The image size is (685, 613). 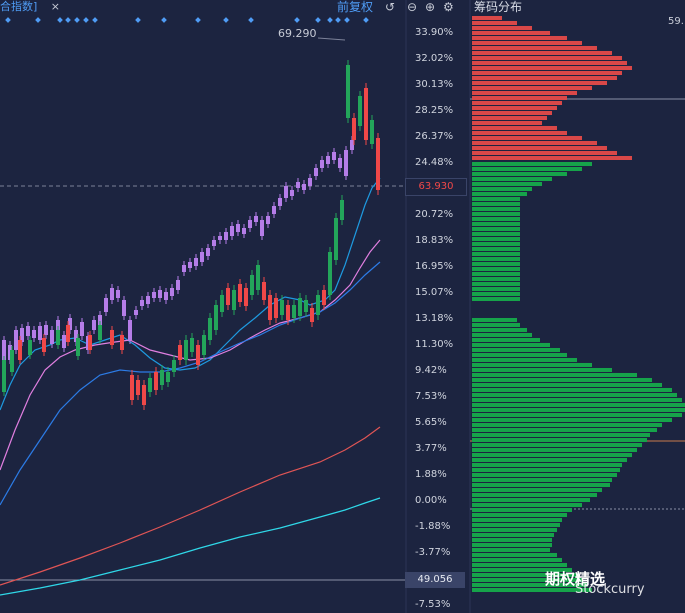 What do you see at coordinates (55, 6) in the screenshot?
I see `close-icon: ×` at bounding box center [55, 6].